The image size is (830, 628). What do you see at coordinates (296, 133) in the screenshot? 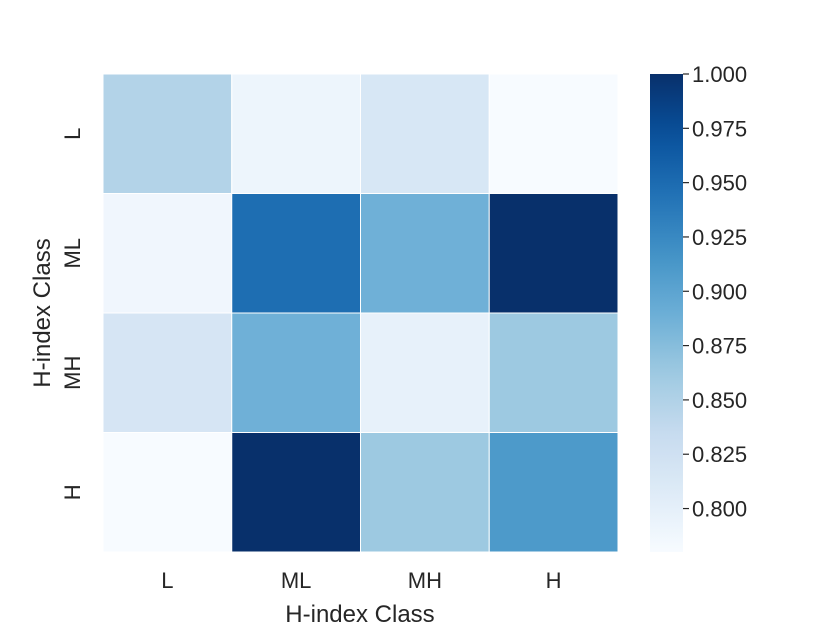
I see `heatmap-cell-L-ML` at bounding box center [296, 133].